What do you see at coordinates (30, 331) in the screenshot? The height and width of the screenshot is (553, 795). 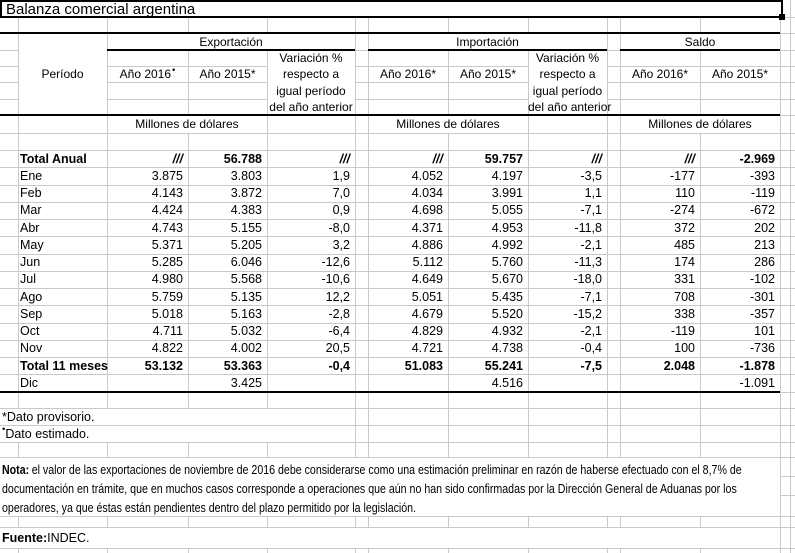 I see `row-label: Oct` at bounding box center [30, 331].